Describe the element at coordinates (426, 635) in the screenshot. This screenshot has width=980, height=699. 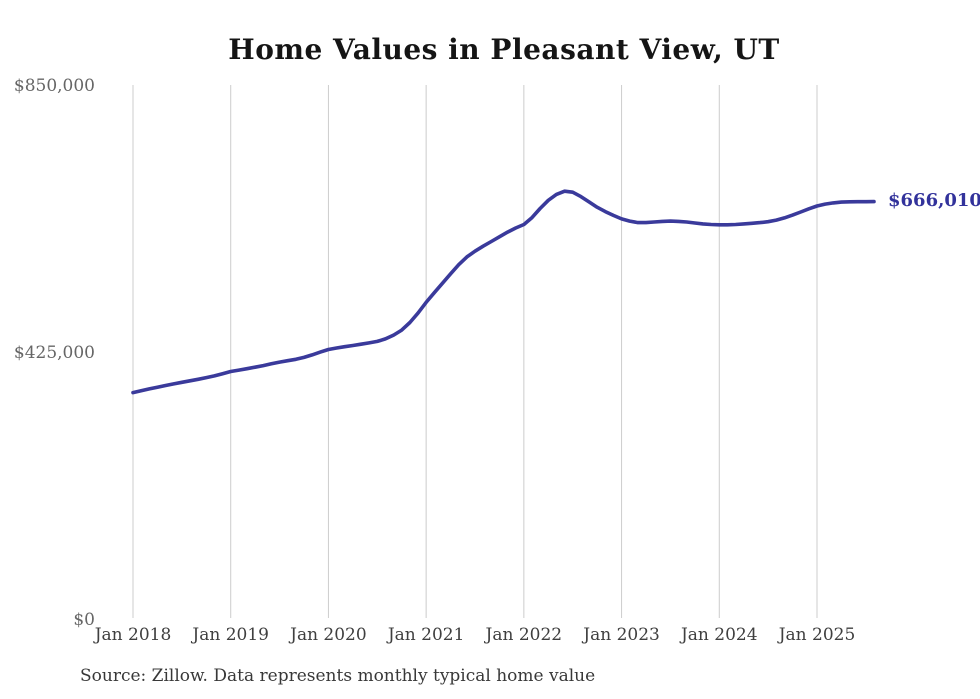
I see `x-tick-label: Jan 2021` at that location.